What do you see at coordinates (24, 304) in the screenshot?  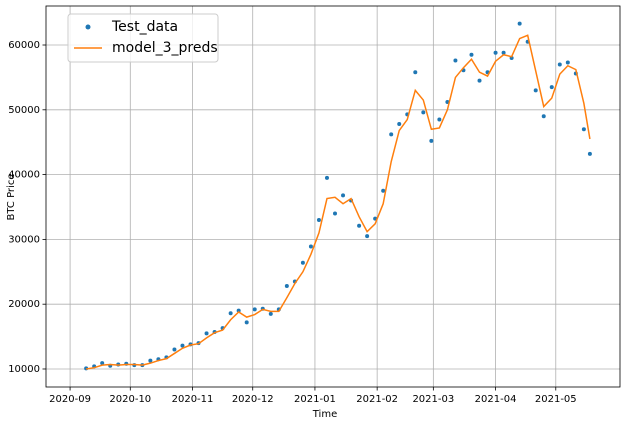 I see `y-tick-label: 20000` at bounding box center [24, 304].